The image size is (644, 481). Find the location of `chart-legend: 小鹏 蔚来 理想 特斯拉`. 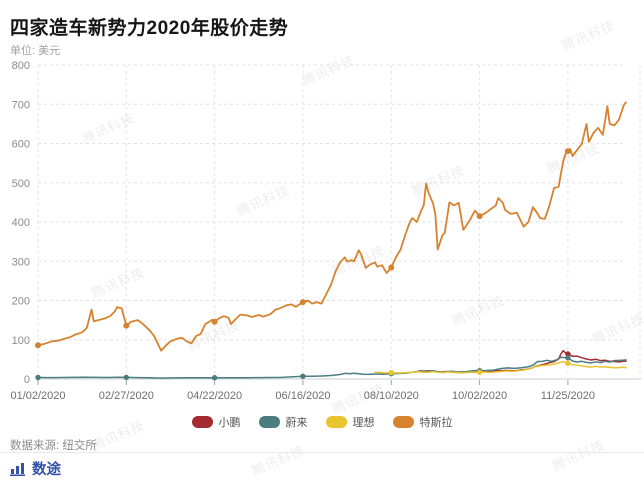

chart-legend: 小鹏 蔚来 理想 特斯拉 is located at coordinates (322, 422).